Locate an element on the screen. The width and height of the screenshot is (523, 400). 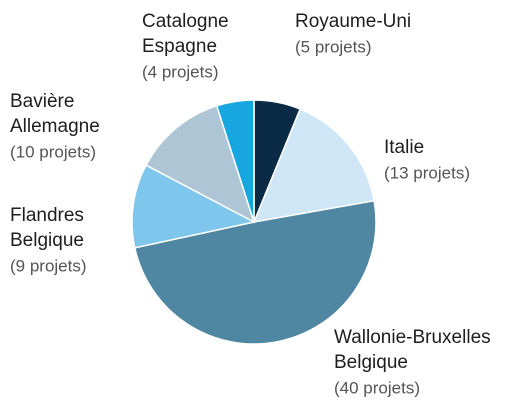
slice-label: Catalogne is located at coordinates (185, 21).